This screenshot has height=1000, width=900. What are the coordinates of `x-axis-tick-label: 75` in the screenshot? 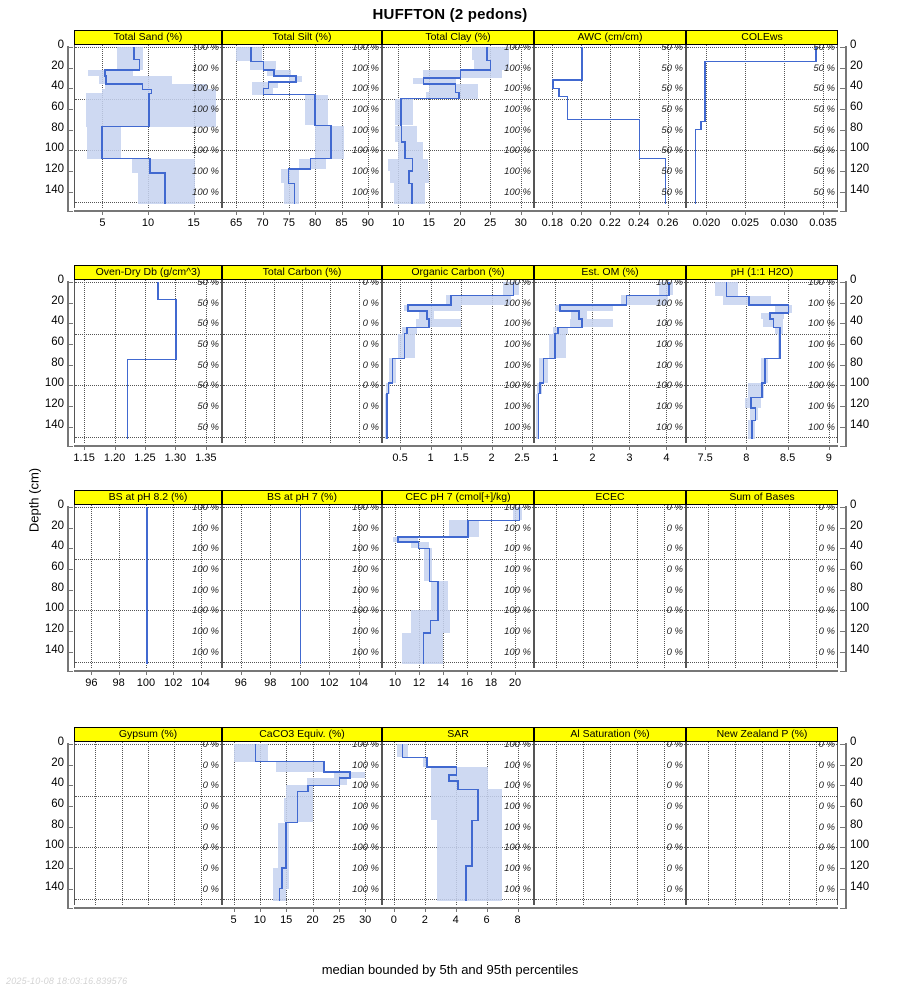 It's located at (288, 223).